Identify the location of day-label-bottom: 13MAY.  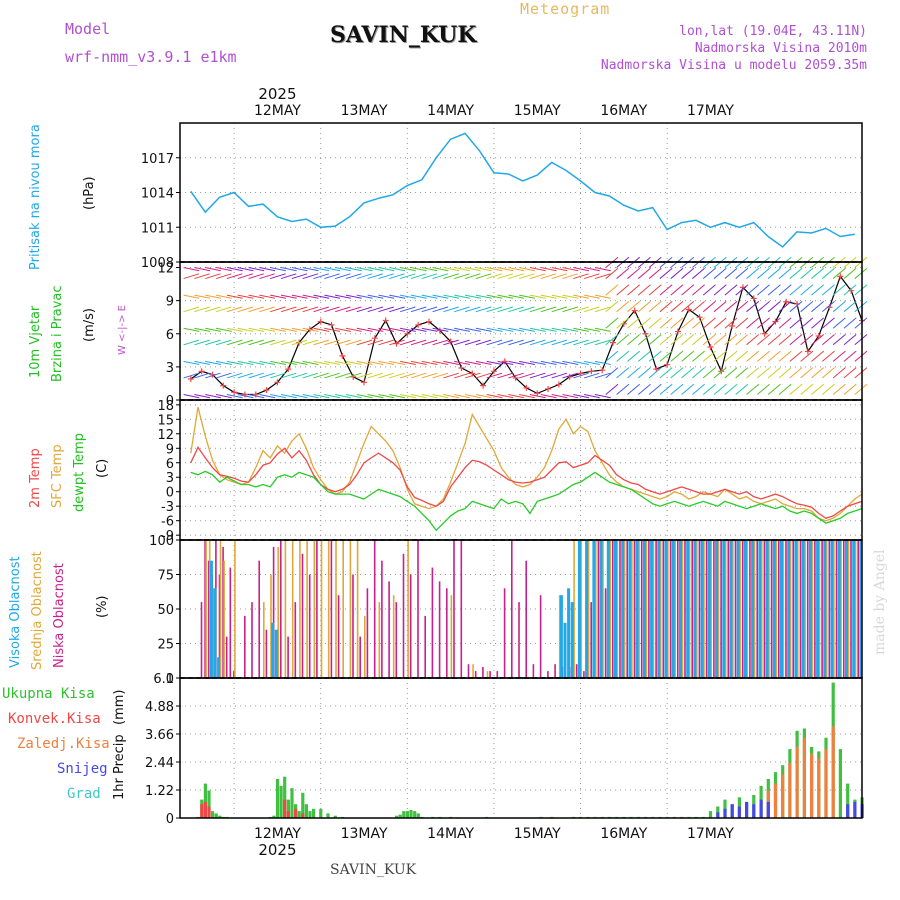
(364, 834).